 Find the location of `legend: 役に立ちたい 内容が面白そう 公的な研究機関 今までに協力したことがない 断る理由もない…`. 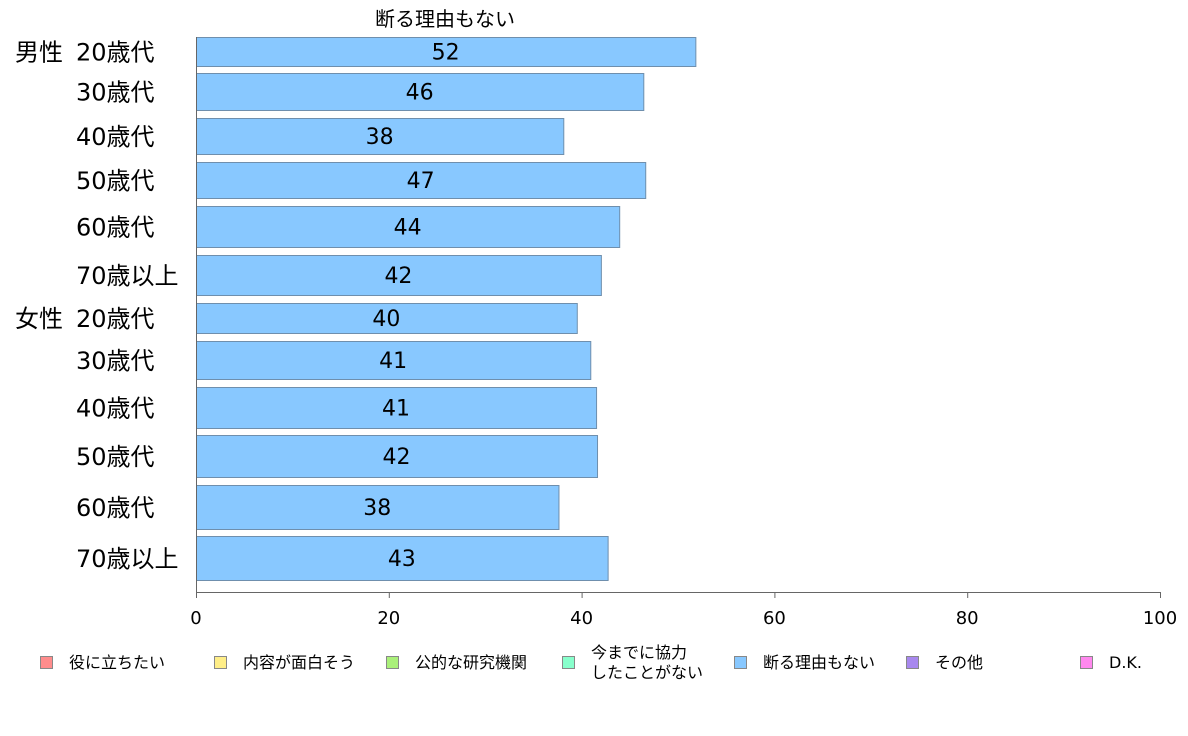

legend: 役に立ちたい 内容が面白そう 公的な研究機関 今までに協力したことがない 断る理由もない… is located at coordinates (591, 662).